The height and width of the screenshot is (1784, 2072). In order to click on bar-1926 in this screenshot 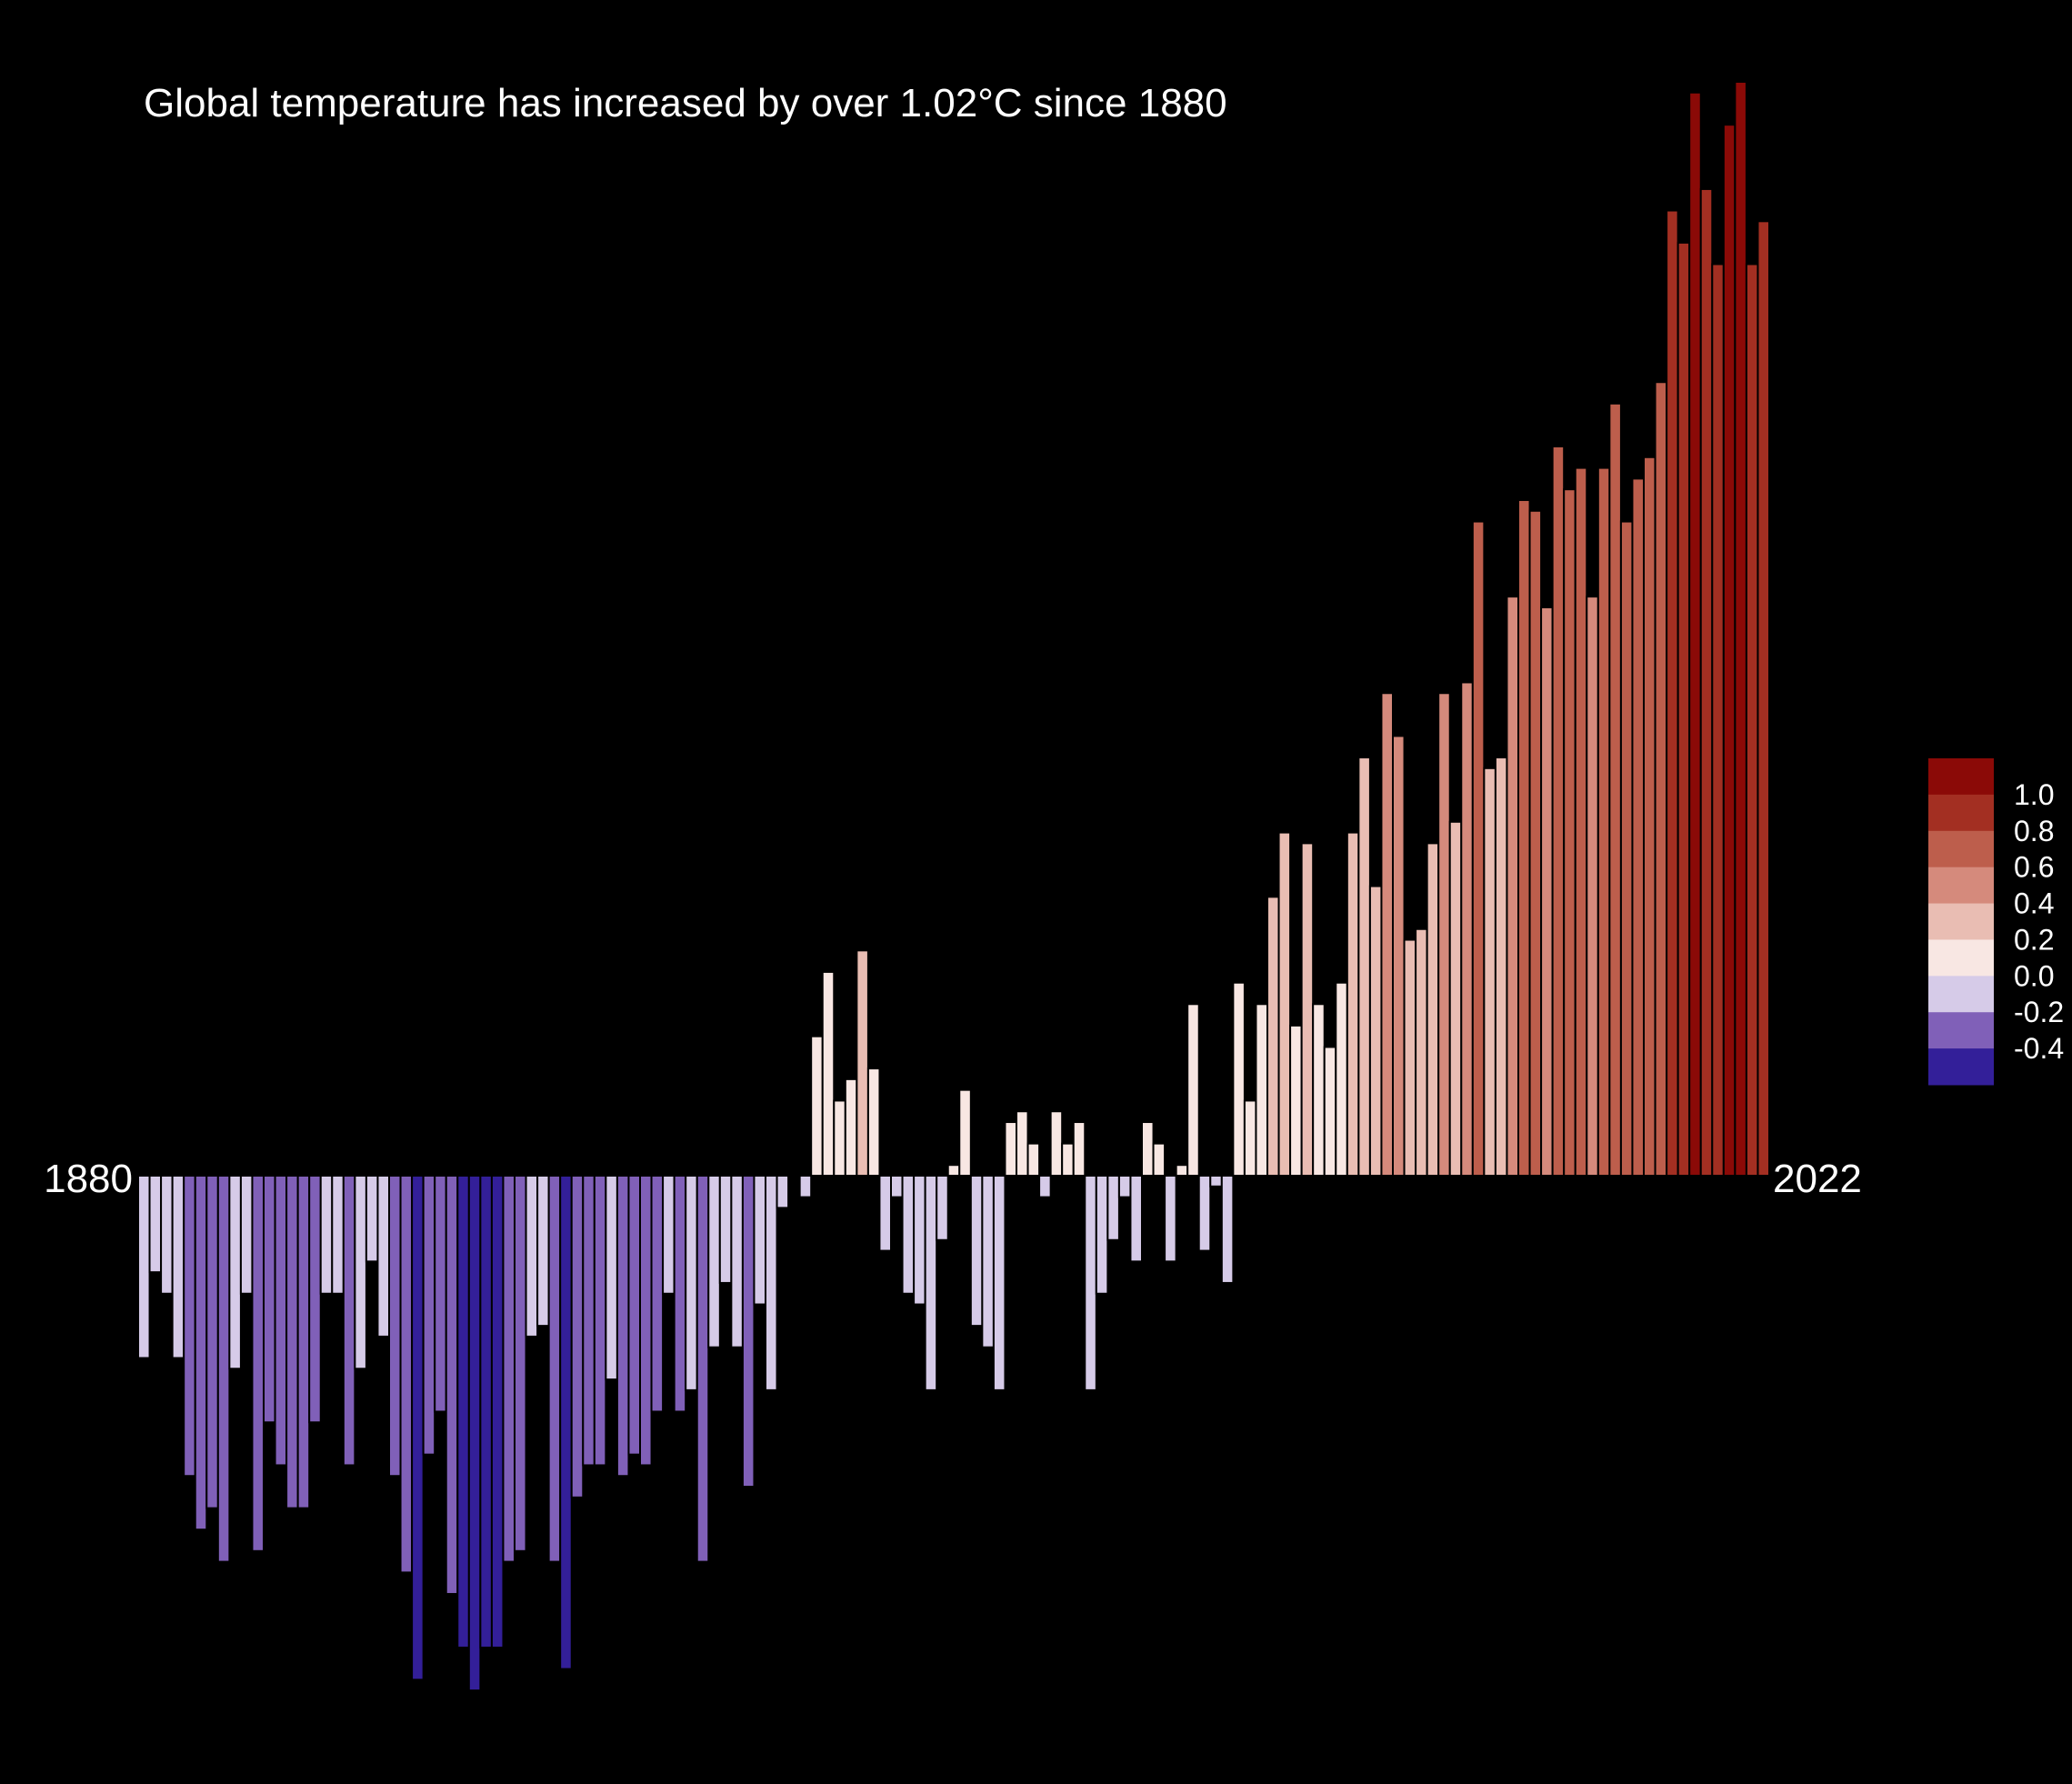, I will do `click(669, 1235)`.